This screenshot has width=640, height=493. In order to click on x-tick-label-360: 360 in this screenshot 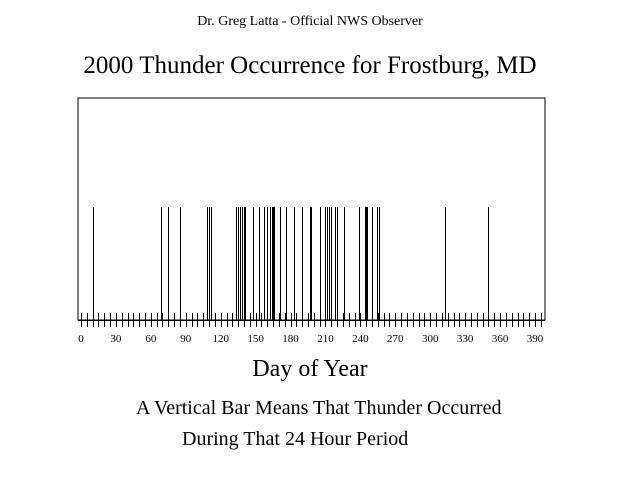, I will do `click(500, 339)`.